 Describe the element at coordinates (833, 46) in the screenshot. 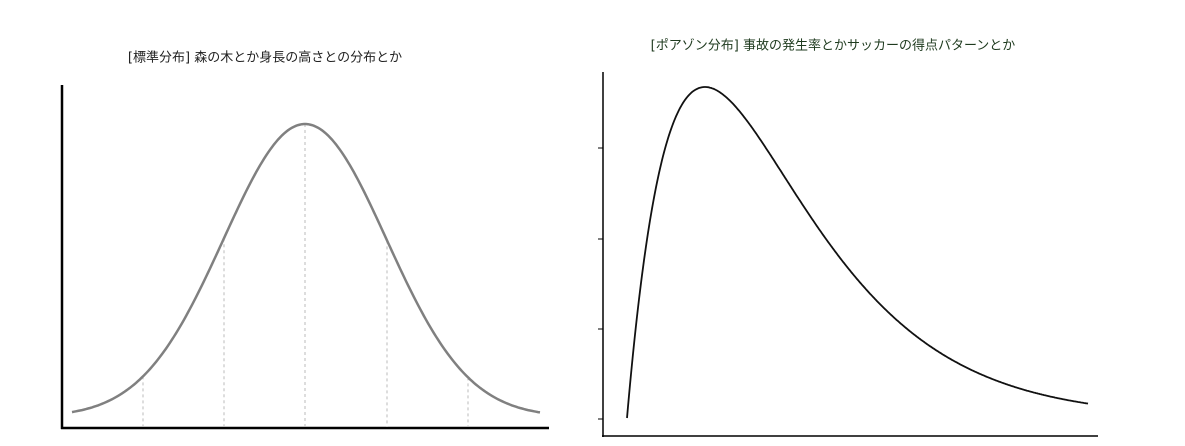

I see `right-title: [ポアゾン分布] 事故の発生率とかサッカーの得点パターンとか` at that location.